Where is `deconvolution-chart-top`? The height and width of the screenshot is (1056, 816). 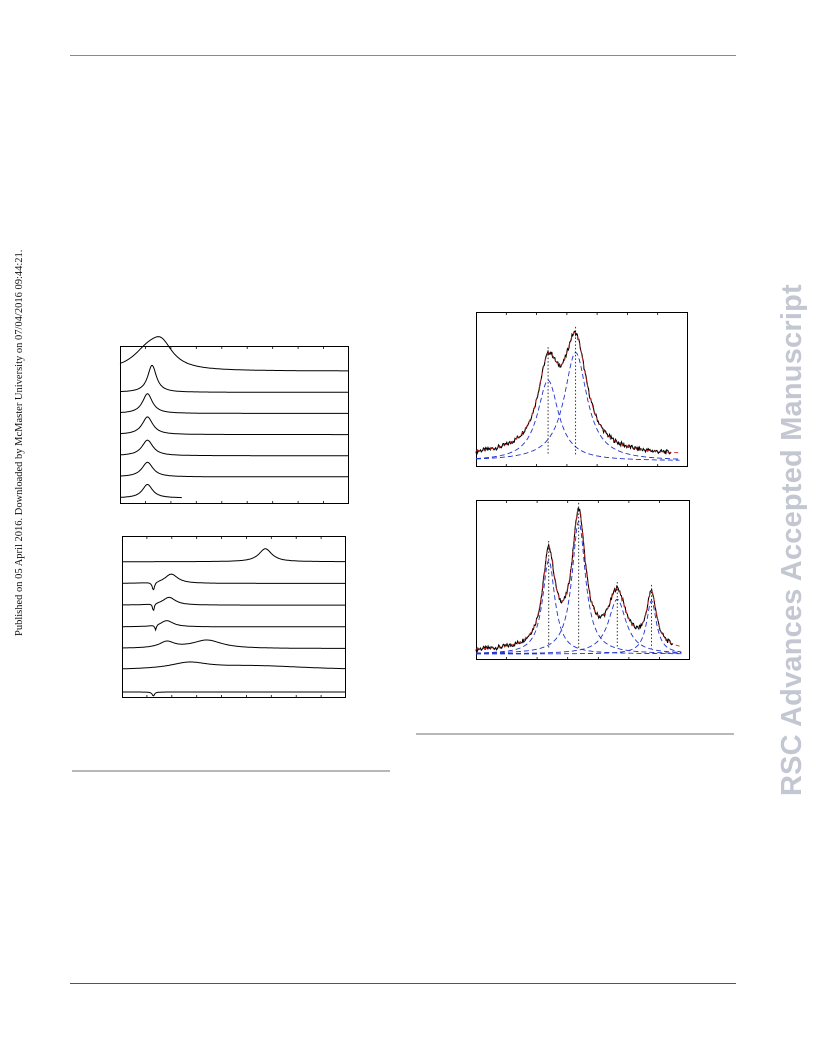 deconvolution-chart-top is located at coordinates (581, 389).